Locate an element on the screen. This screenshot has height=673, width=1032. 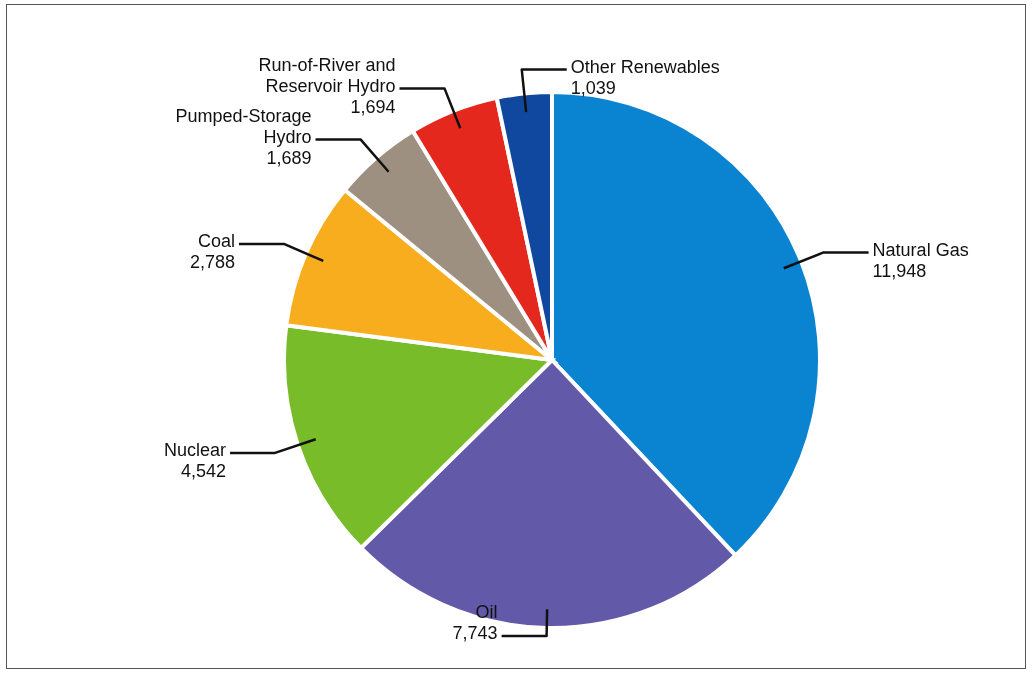
data-label: 11,948 is located at coordinates (899, 270).